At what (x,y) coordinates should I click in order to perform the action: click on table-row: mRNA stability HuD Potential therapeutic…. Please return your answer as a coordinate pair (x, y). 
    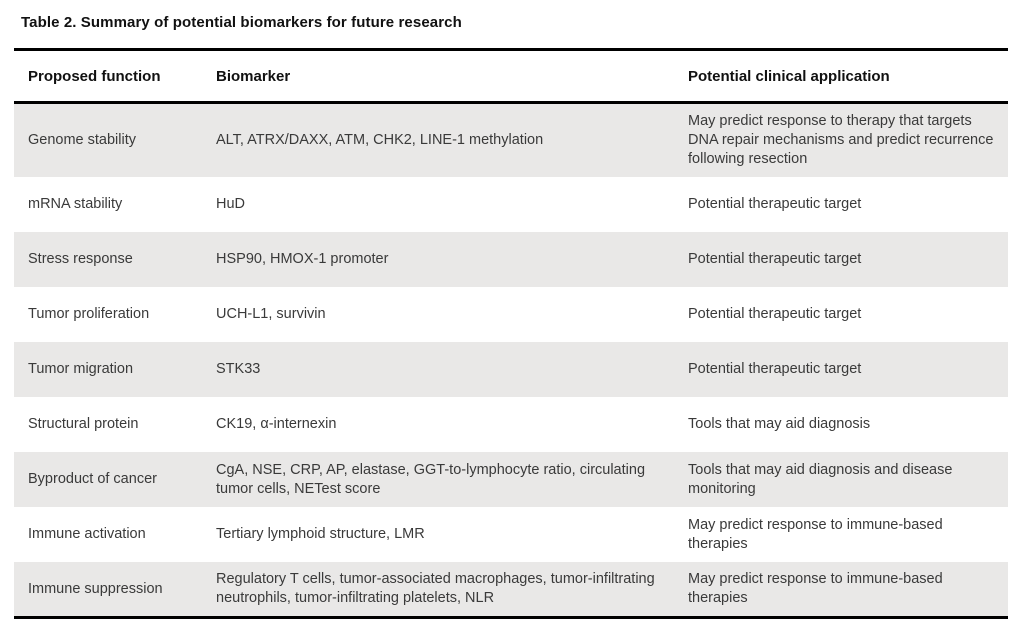
    Looking at the image, I should click on (511, 204).